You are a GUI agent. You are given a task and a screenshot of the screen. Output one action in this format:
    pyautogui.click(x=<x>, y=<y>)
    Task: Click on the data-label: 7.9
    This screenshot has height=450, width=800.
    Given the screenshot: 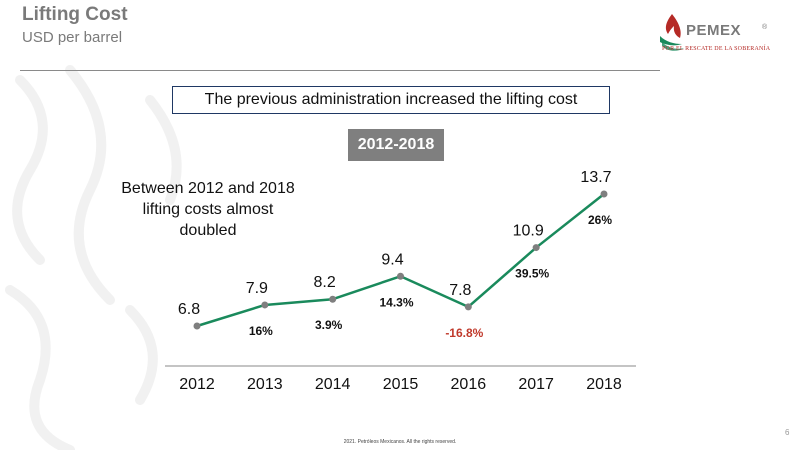 What is the action you would take?
    pyautogui.click(x=257, y=288)
    